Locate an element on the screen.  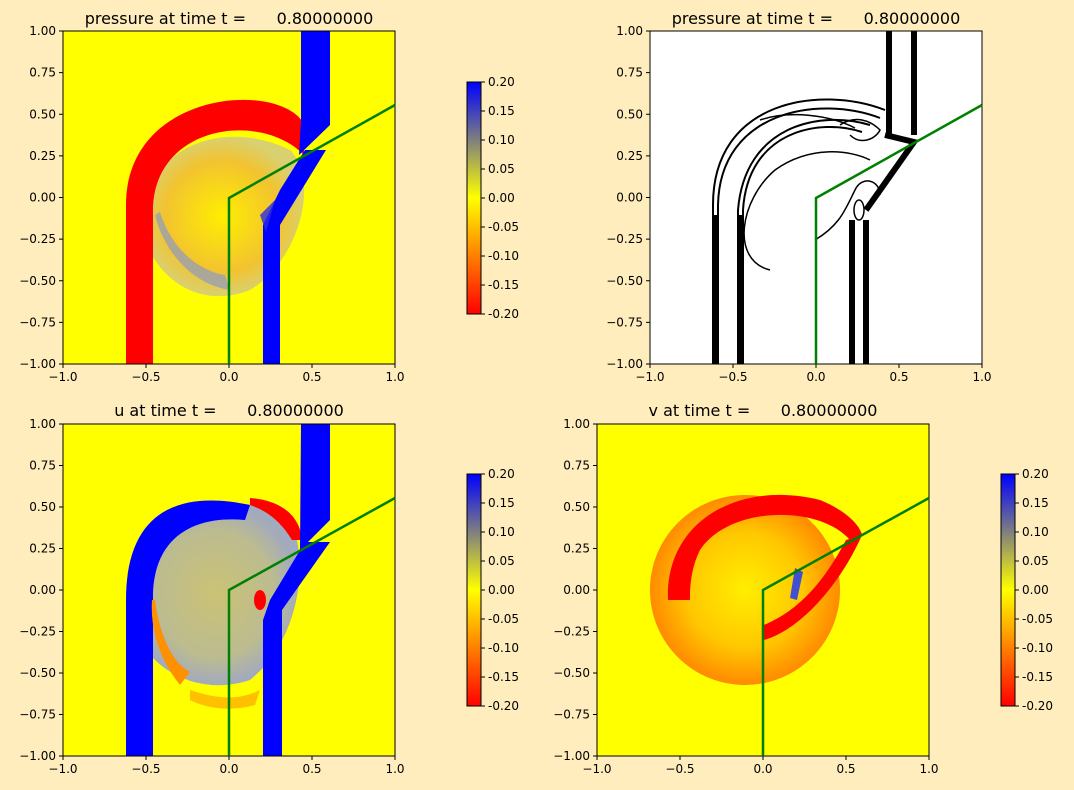
contour-band-upper is located at coordinates (901, 83).